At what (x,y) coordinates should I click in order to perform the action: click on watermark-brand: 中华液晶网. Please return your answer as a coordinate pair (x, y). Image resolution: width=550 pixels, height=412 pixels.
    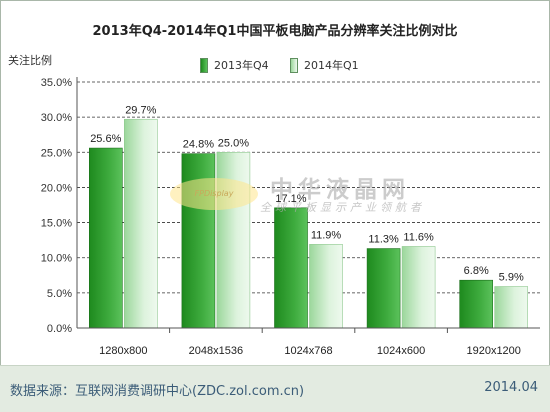
    Looking at the image, I should click on (340, 190).